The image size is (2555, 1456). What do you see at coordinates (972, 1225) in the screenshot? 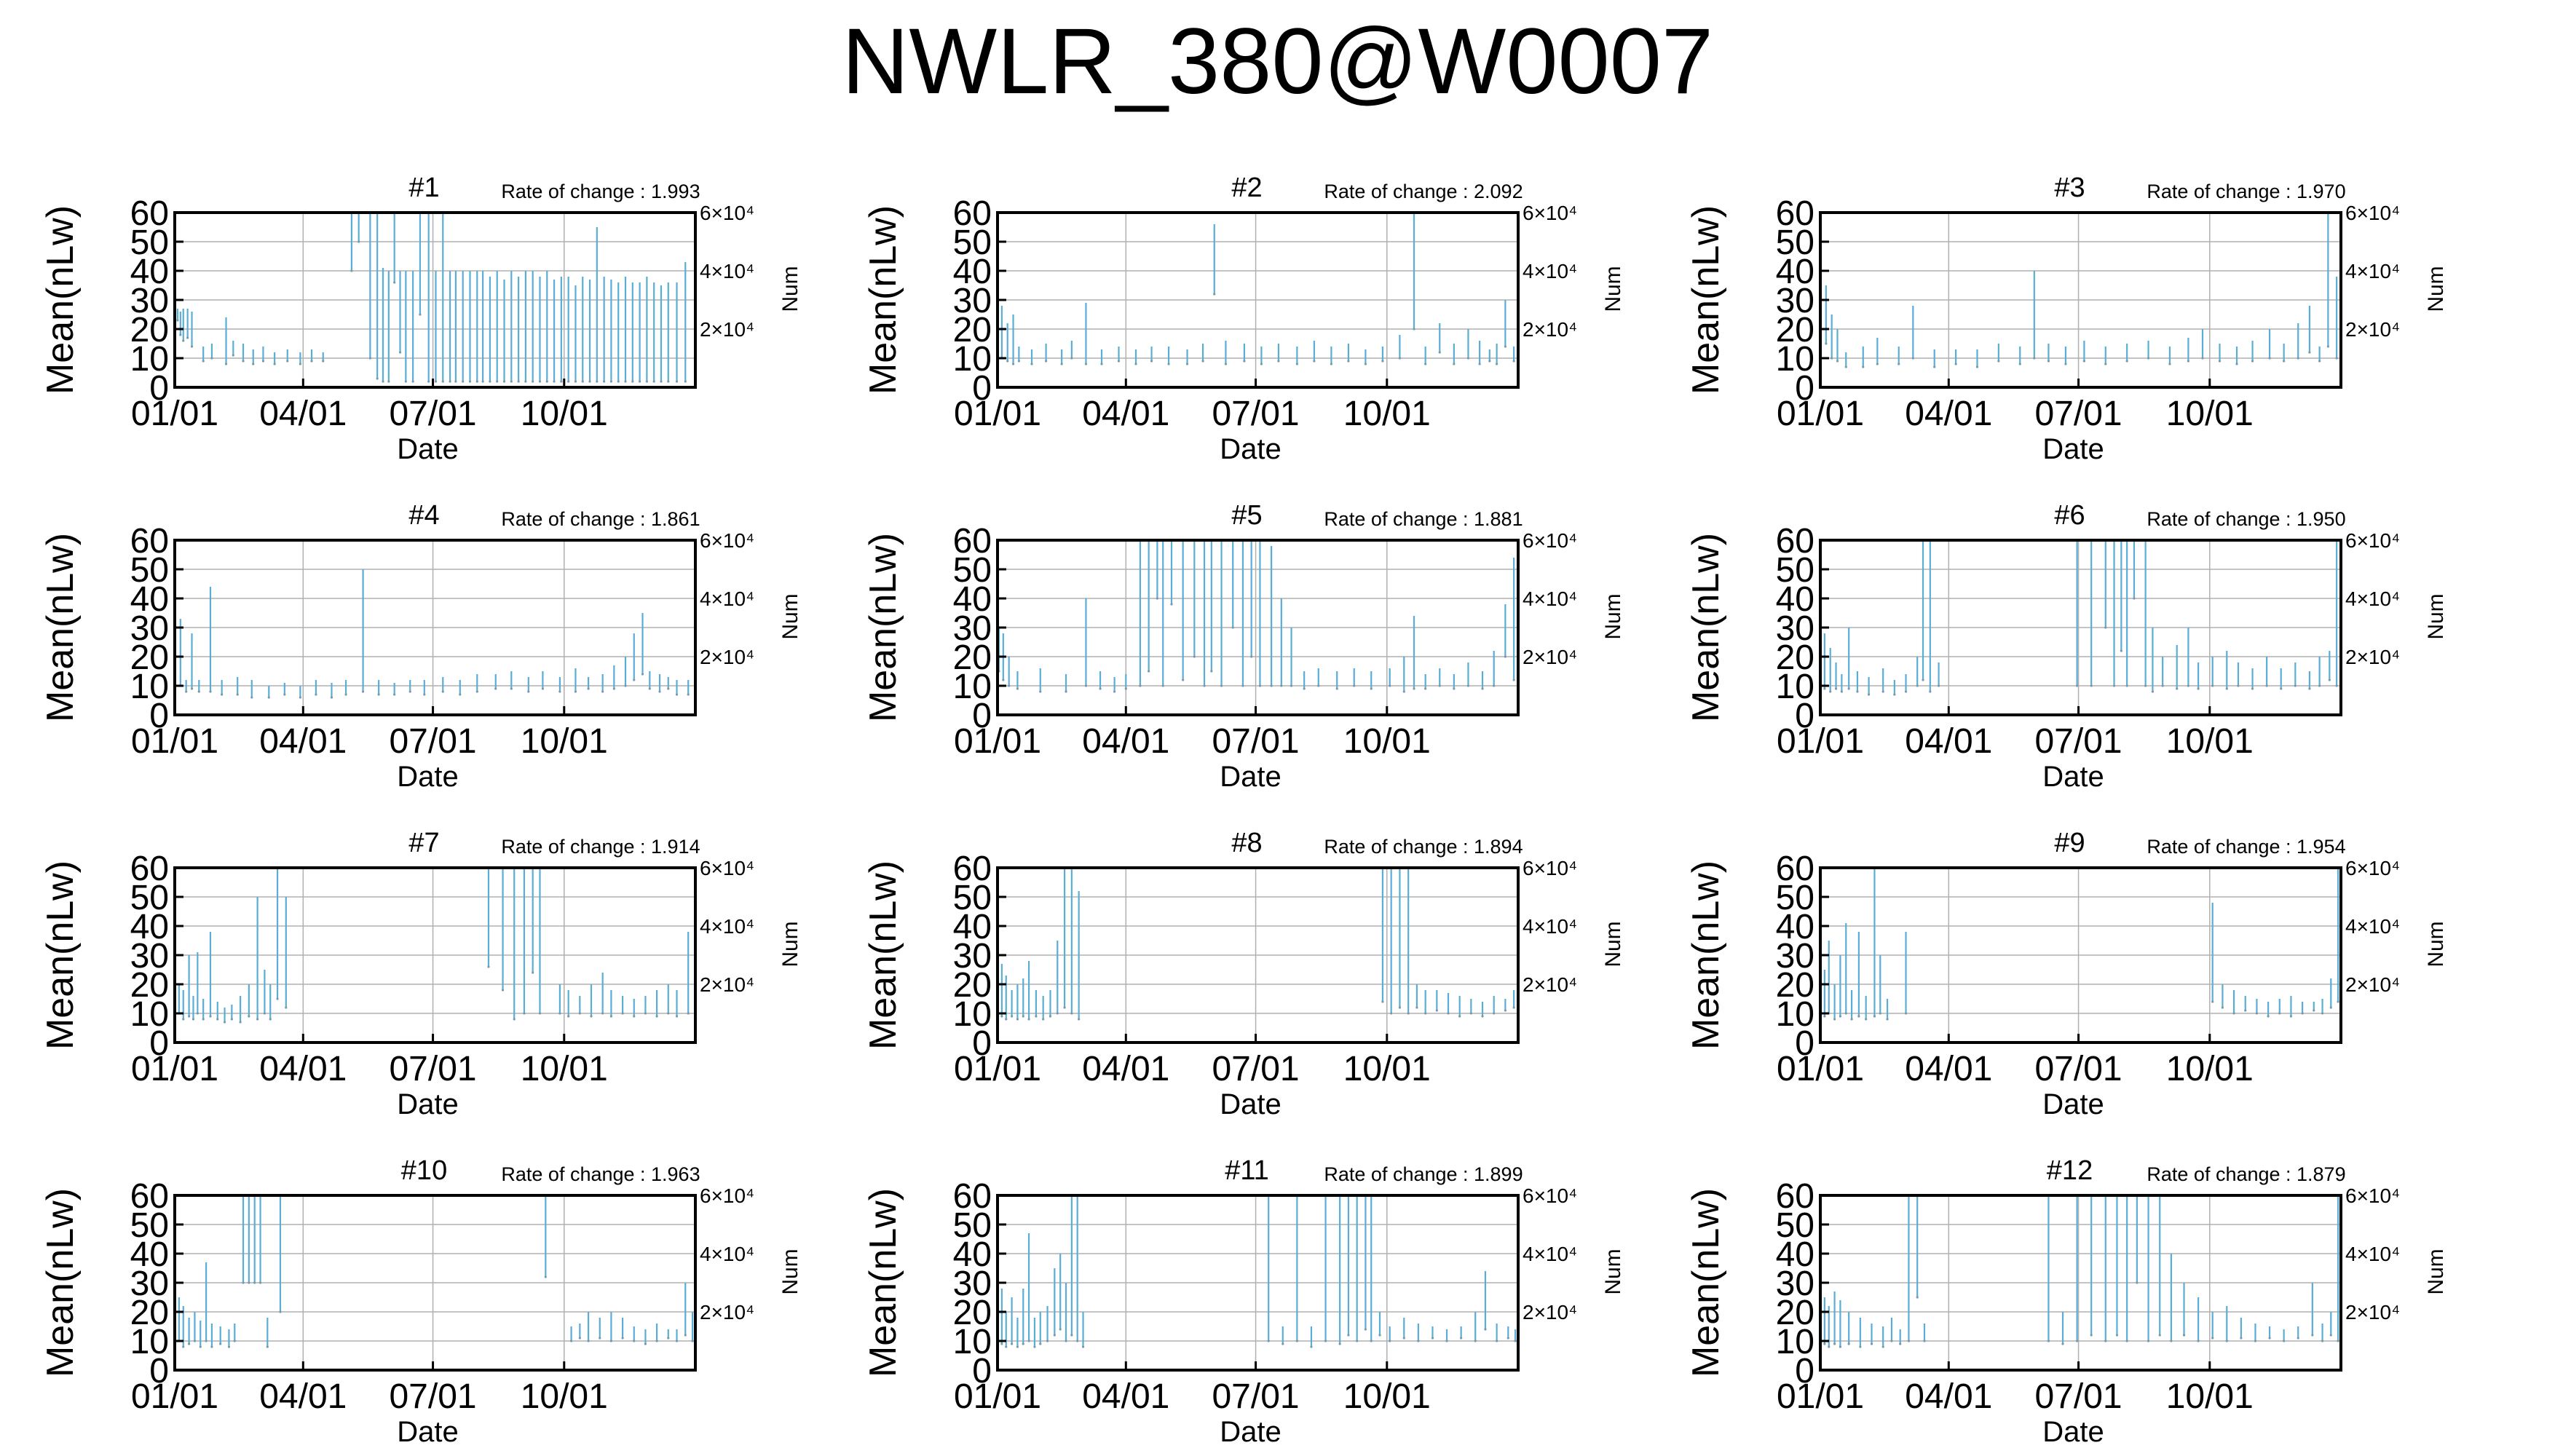
I see `y-tick-label: 50` at bounding box center [972, 1225].